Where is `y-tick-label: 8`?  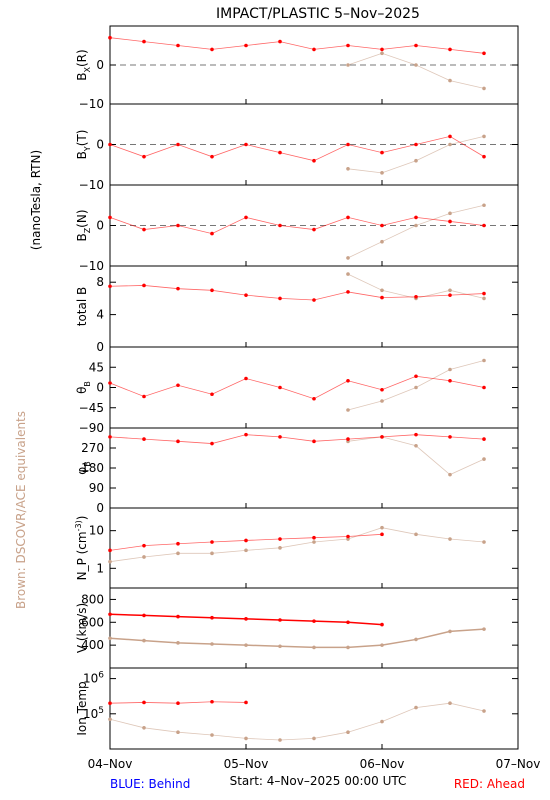
y-tick-label: 8 is located at coordinates (100, 282).